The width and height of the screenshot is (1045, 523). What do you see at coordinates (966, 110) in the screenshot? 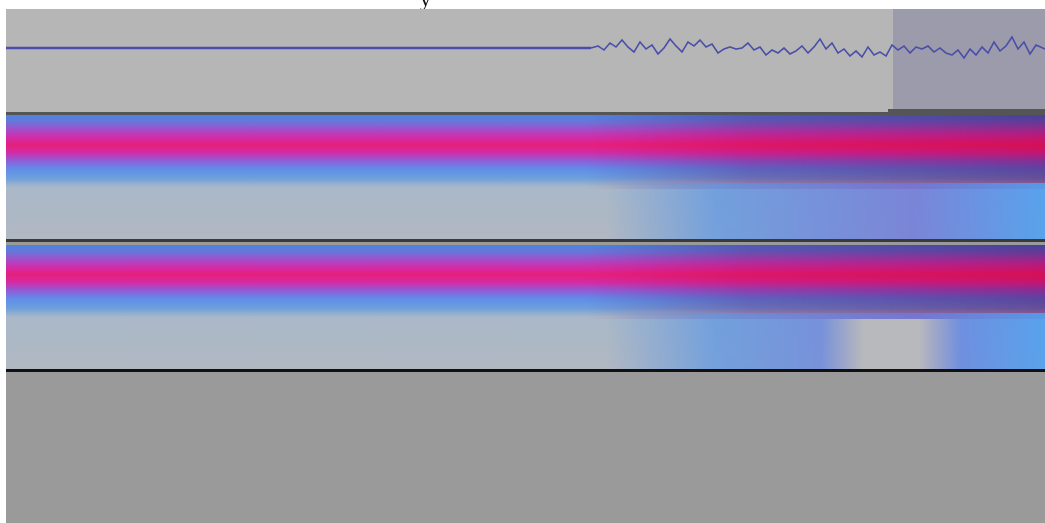
I see `selection-marker` at bounding box center [966, 110].